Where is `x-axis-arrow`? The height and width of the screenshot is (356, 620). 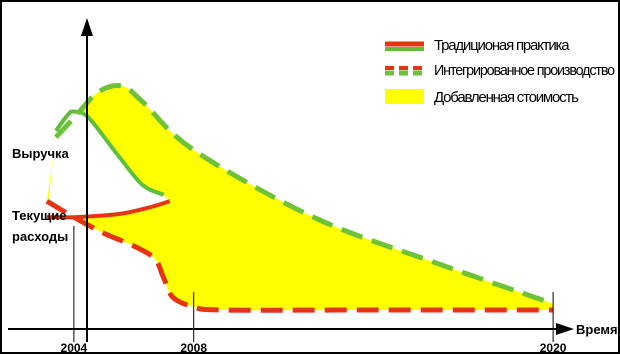
x-axis-arrow is located at coordinates (565, 329).